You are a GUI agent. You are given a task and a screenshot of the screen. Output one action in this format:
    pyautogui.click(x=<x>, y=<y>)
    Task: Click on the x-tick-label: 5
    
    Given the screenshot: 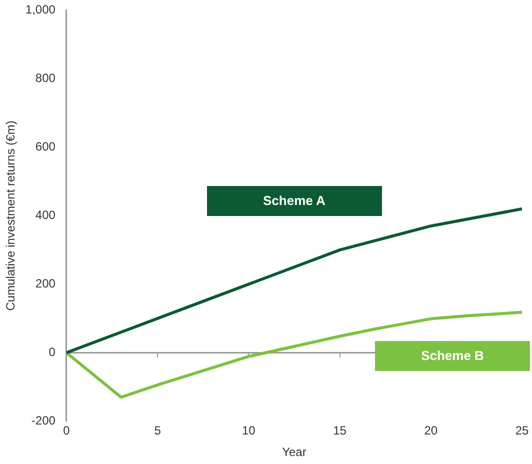 What is the action you would take?
    pyautogui.click(x=158, y=431)
    